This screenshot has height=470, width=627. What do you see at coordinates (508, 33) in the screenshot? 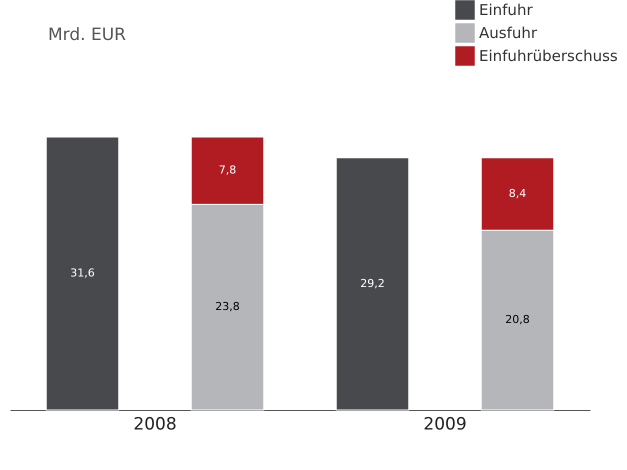
I see `legend-label: Ausfuhr` at bounding box center [508, 33].